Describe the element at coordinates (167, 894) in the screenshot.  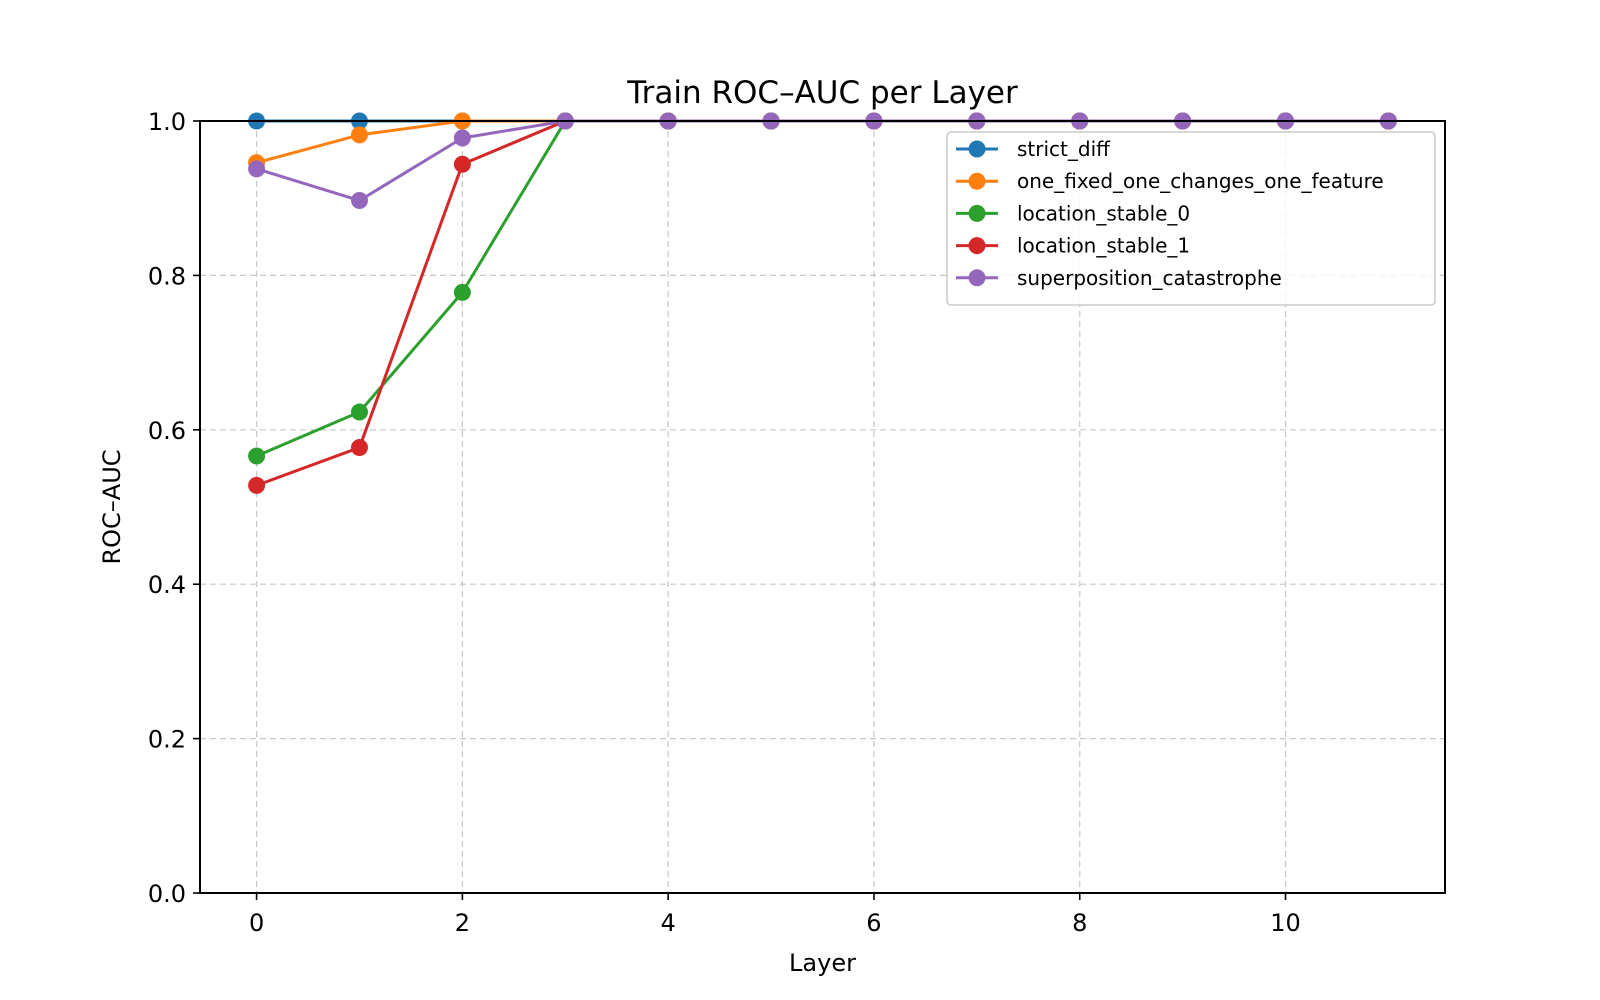
I see `y-tick-label: 0.0` at that location.